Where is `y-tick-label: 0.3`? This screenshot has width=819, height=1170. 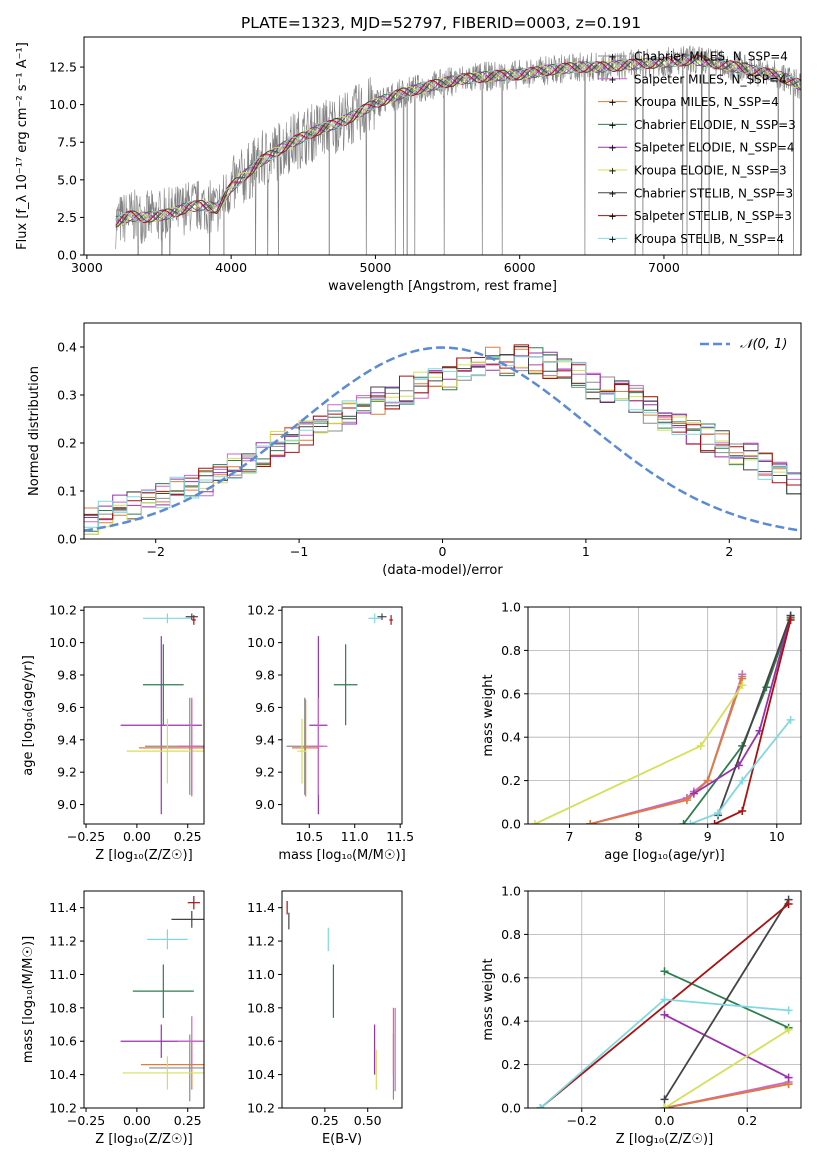 y-tick-label: 0.3 is located at coordinates (67, 395).